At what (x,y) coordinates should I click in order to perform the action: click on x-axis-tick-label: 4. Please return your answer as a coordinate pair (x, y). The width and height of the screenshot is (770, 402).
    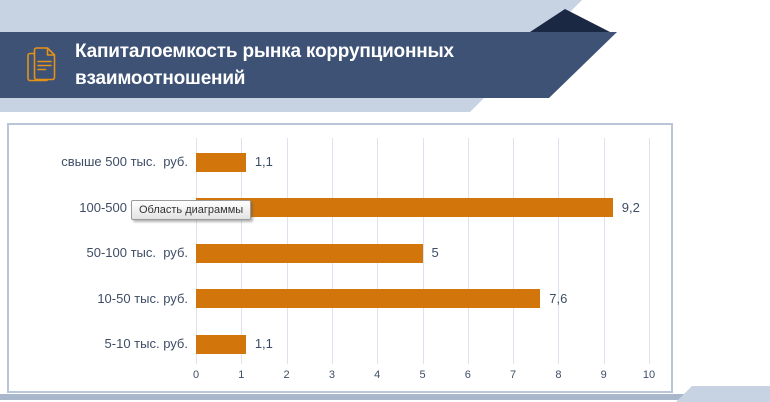
    Looking at the image, I should click on (377, 375).